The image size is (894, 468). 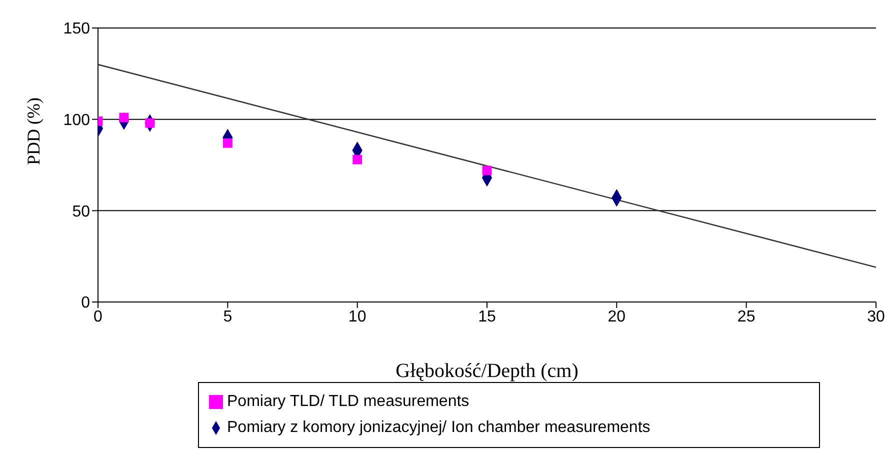 I want to click on x-tick-label: 25, so click(x=746, y=317).